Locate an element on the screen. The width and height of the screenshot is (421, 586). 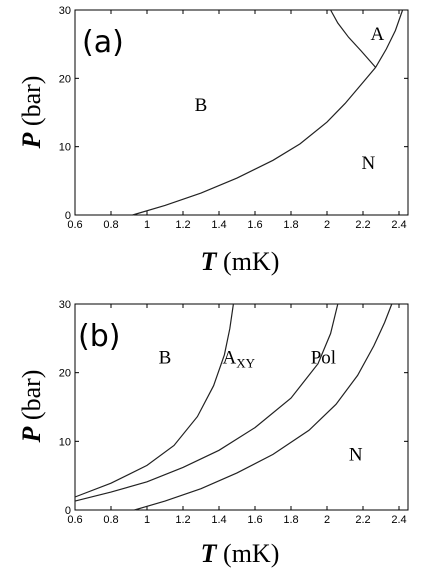
phase-region-label: Pol is located at coordinates (323, 358).